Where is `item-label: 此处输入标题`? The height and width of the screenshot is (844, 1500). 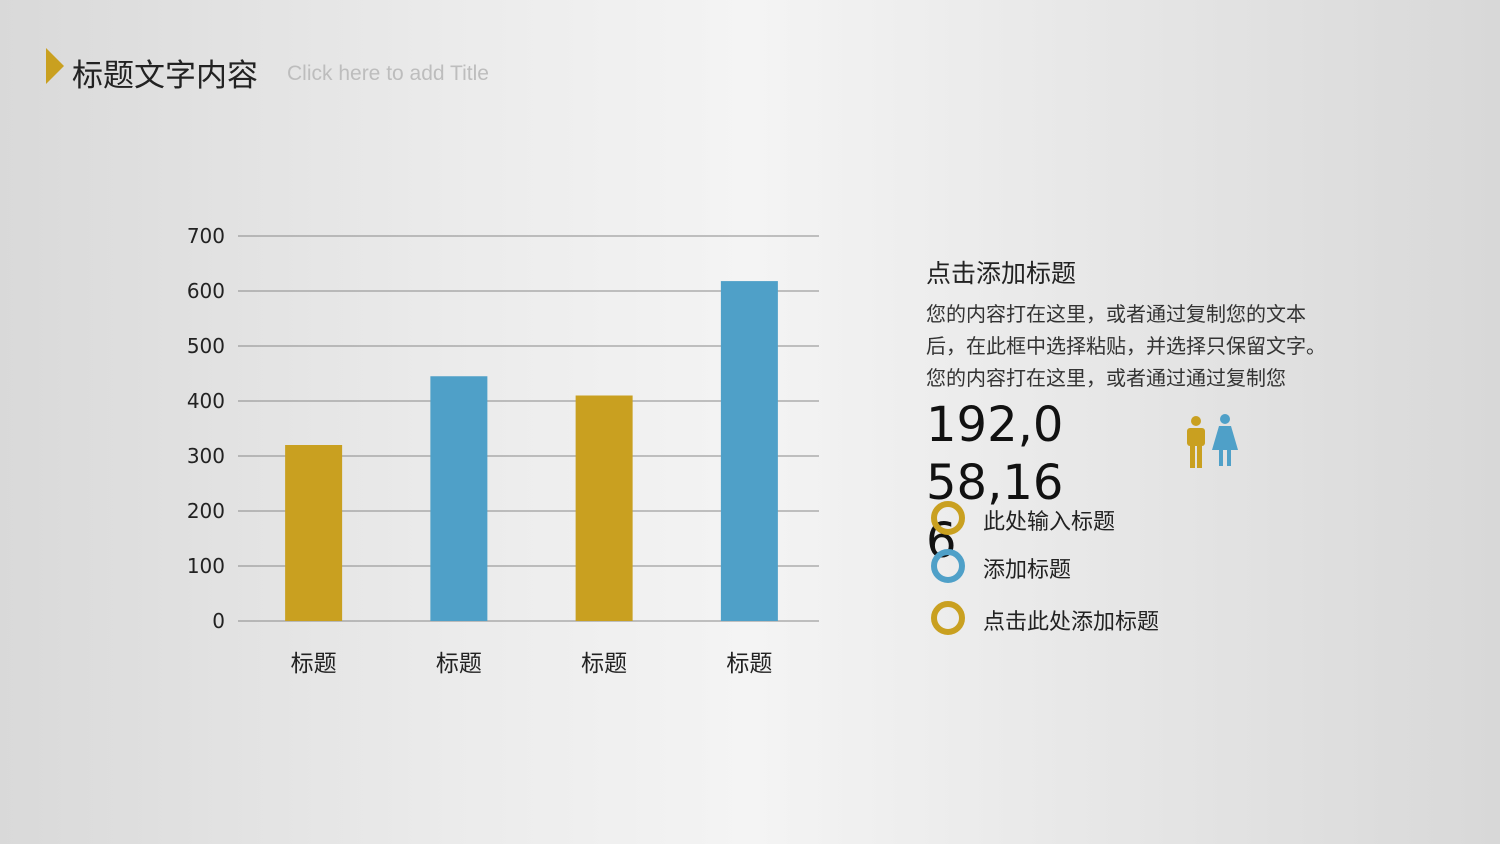 item-label: 此处输入标题 is located at coordinates (1049, 521).